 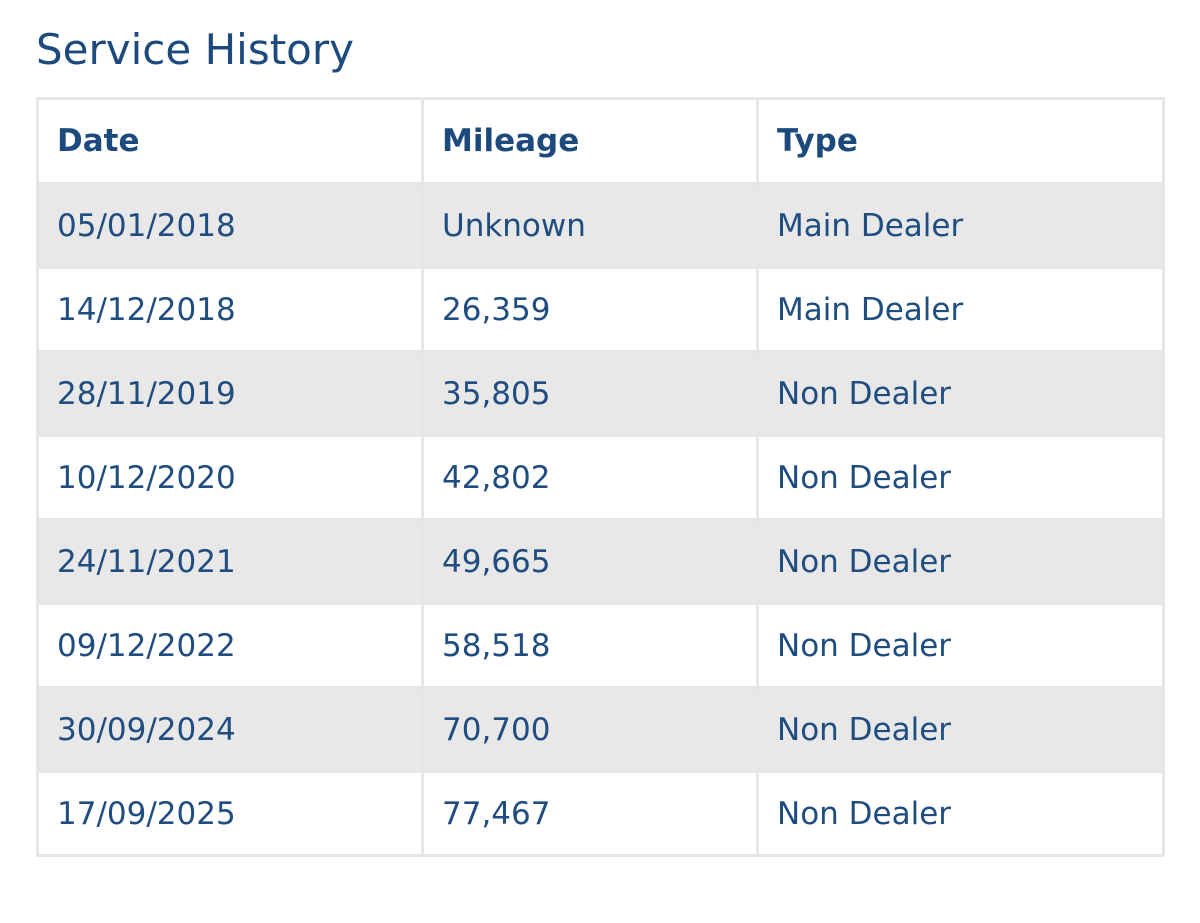 I want to click on column-header: Date, so click(x=230, y=141).